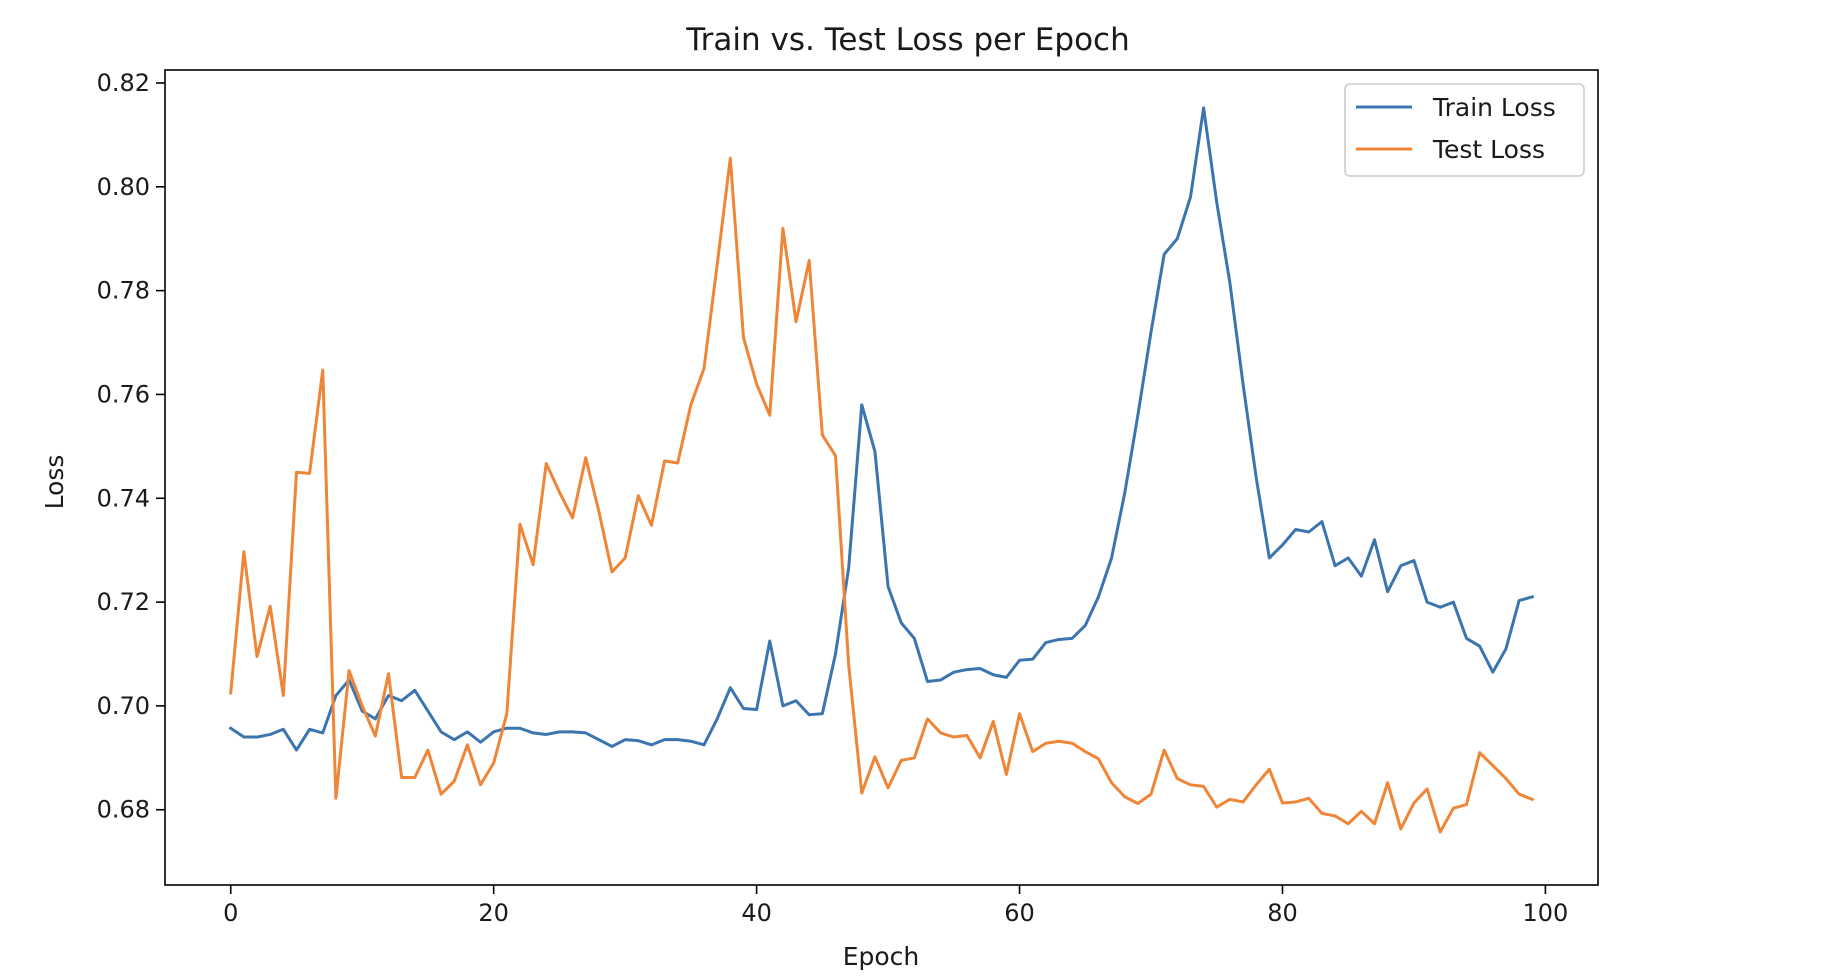 This screenshot has width=1832, height=976. What do you see at coordinates (131, 446) in the screenshot?
I see `y-axis: 0.68 0.70 0.72 0.74 0.76 0.78 0.80 0.82` at bounding box center [131, 446].